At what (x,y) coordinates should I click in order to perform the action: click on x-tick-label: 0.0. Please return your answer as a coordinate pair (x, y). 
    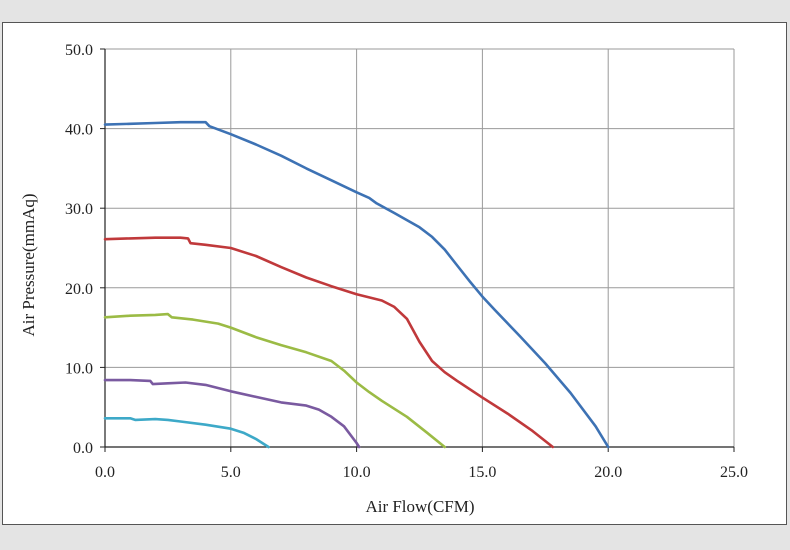
    Looking at the image, I should click on (105, 472).